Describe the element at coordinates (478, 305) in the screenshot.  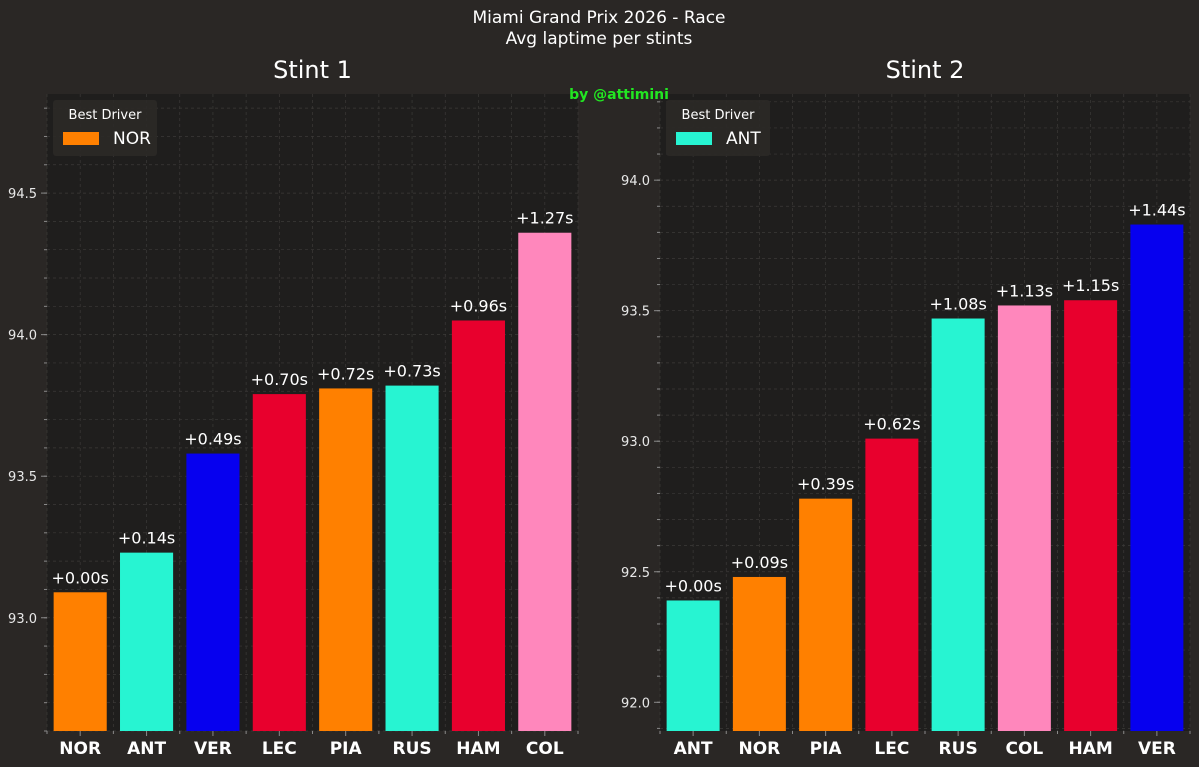
I see `bar-value-label: +0.96s` at that location.